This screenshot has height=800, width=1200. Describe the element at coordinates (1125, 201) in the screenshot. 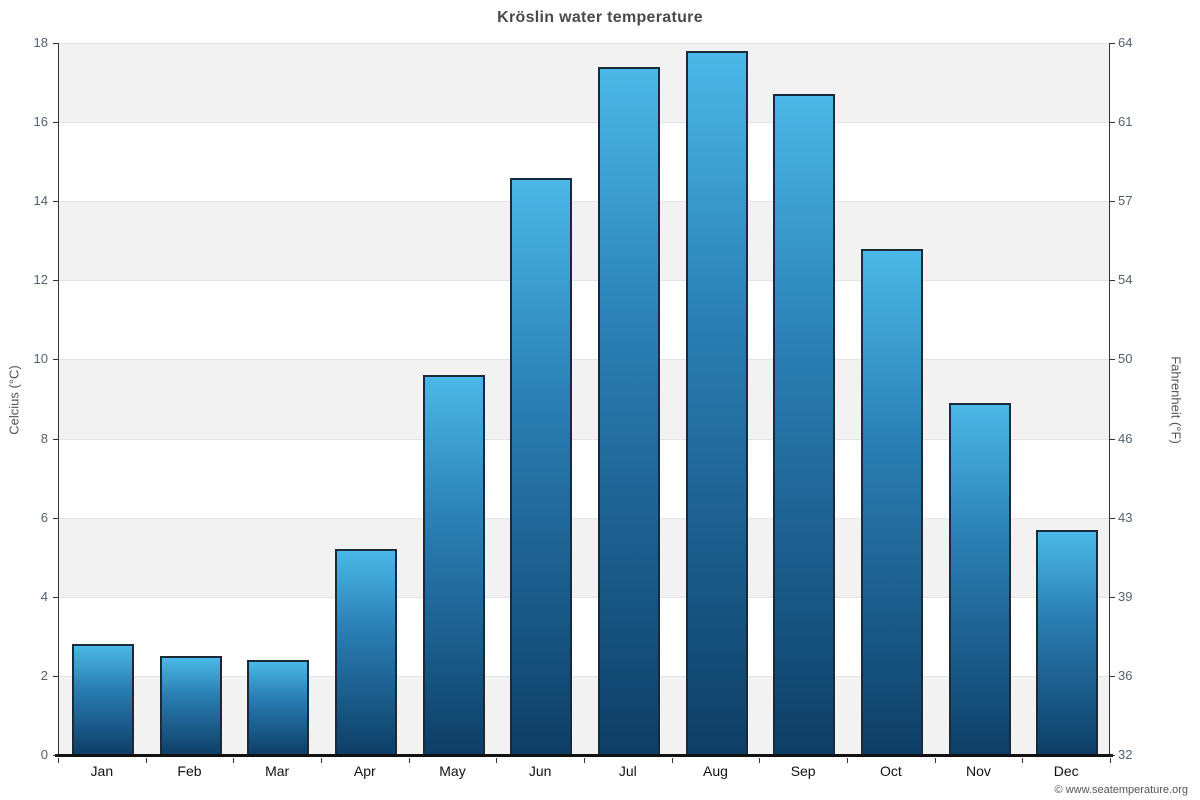

I see `y-tick-label-fahrenheit: 57` at that location.